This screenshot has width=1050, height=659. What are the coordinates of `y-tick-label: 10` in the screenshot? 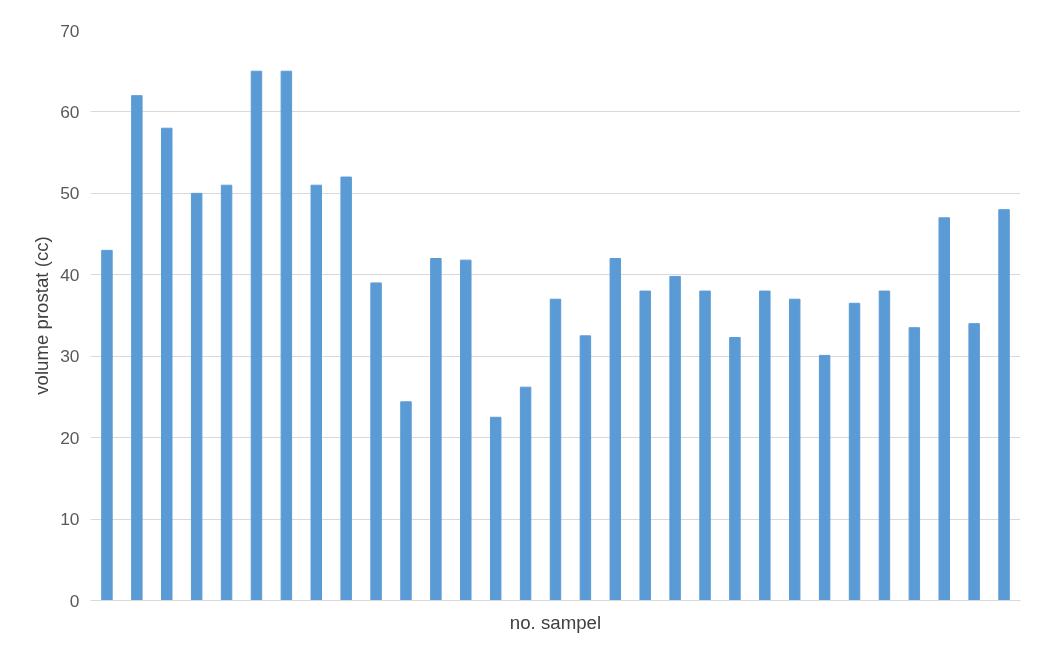 It's located at (70, 519).